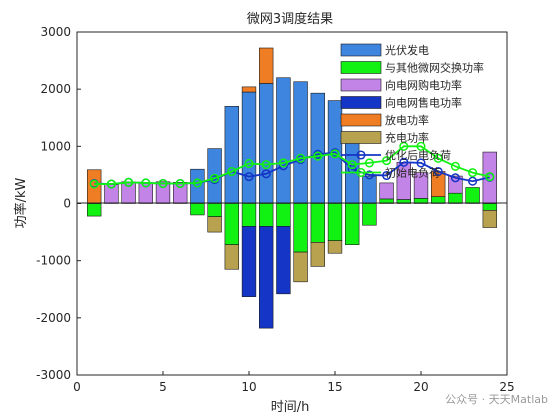 This screenshot has height=420, width=560. I want to click on y-tick-label: 3000, so click(55, 32).